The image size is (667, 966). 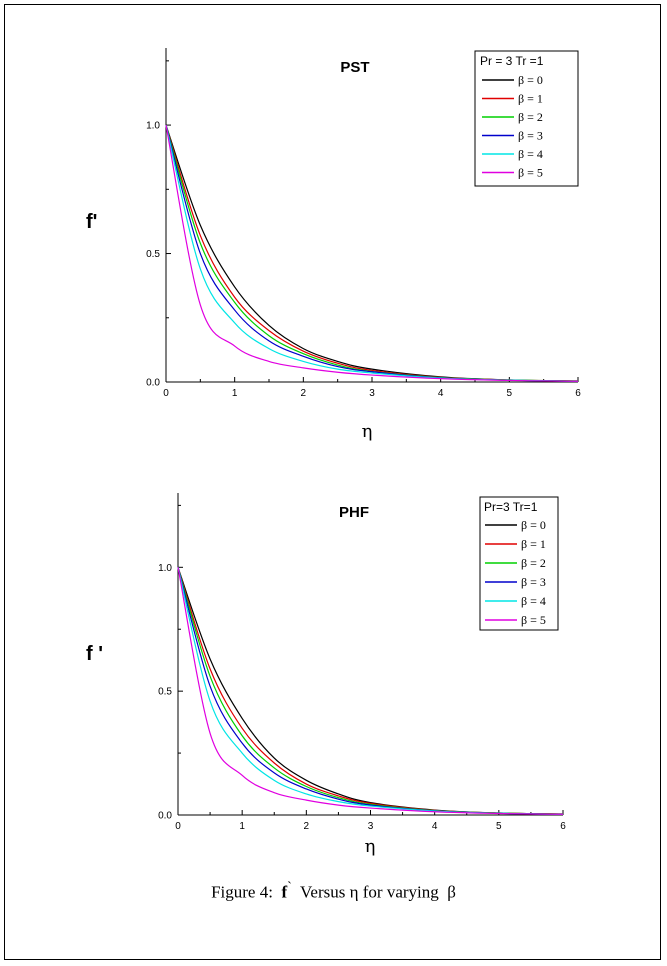 I want to click on caption-prime: `, so click(x=289, y=887).